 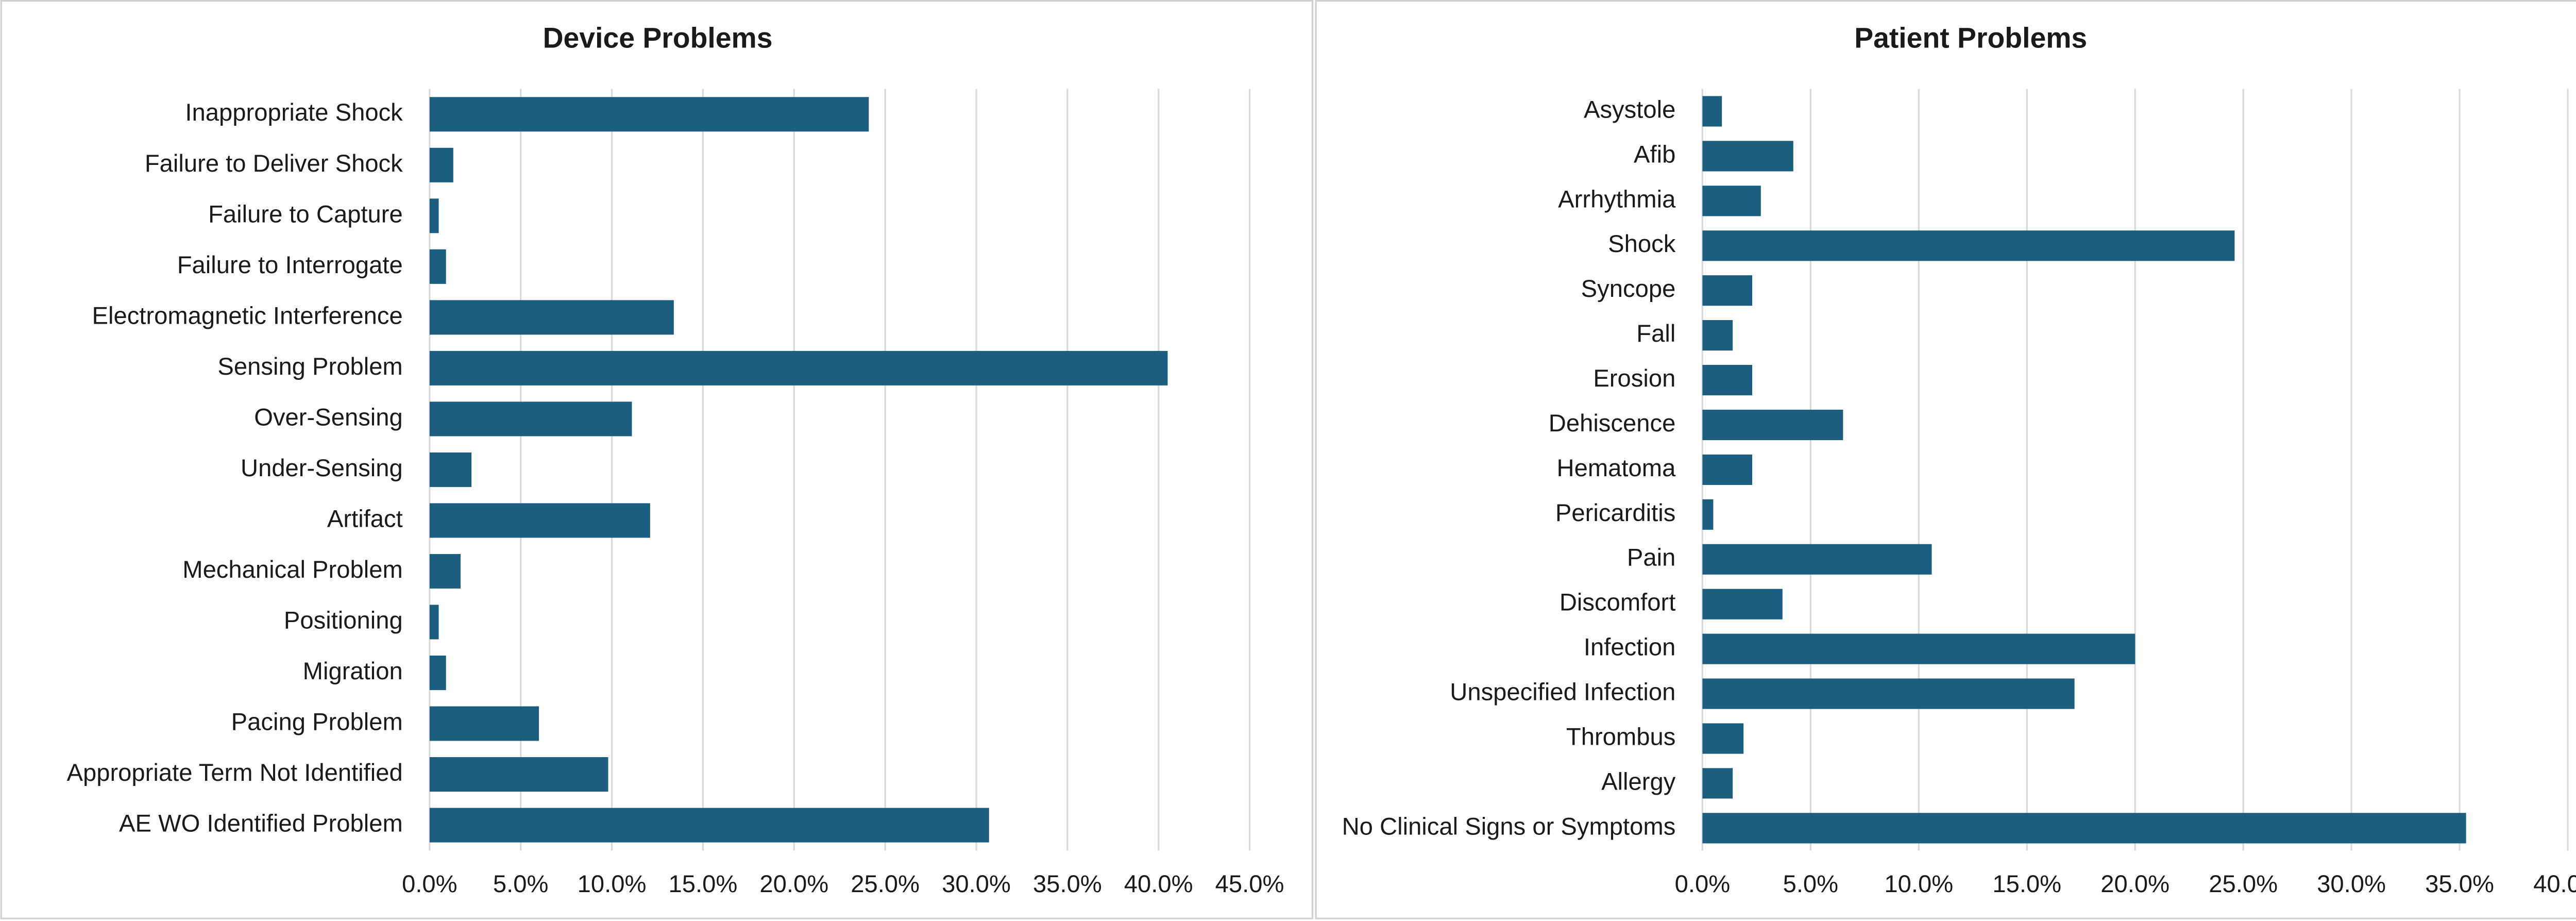 I want to click on chart-title: Patient Problems, so click(x=1970, y=38).